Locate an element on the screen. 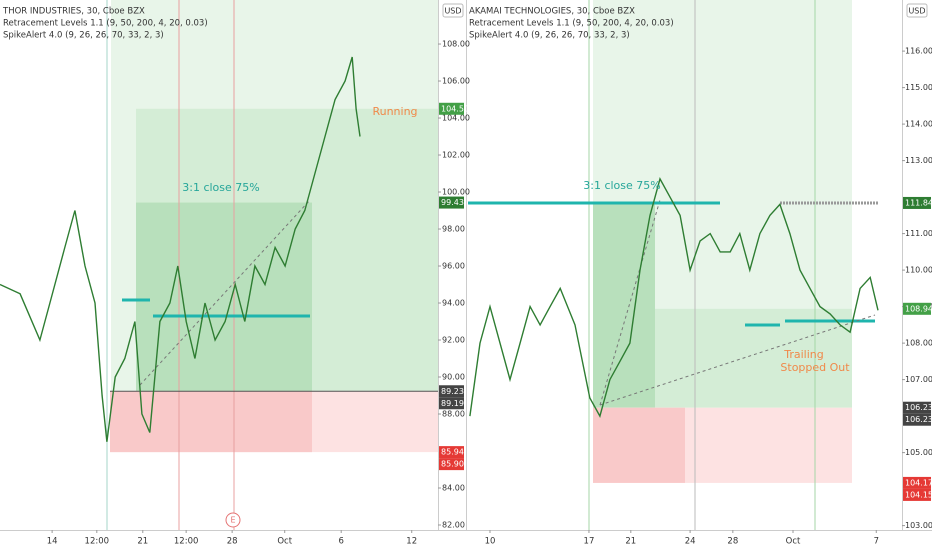  price-tag-label: 99.43 is located at coordinates (452, 202).